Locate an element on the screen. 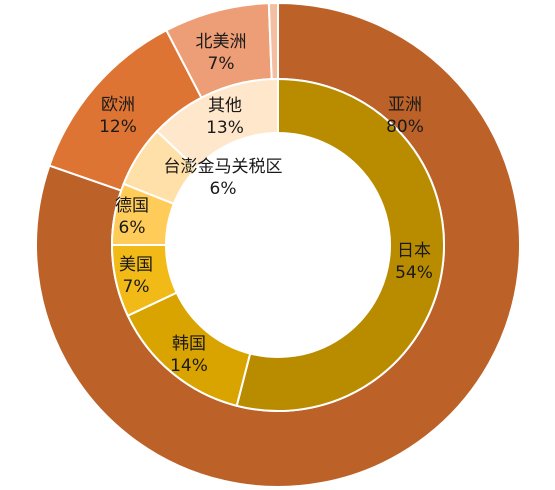 The image size is (555, 490). inner-slice-label: 韩国 14% is located at coordinates (189, 355).